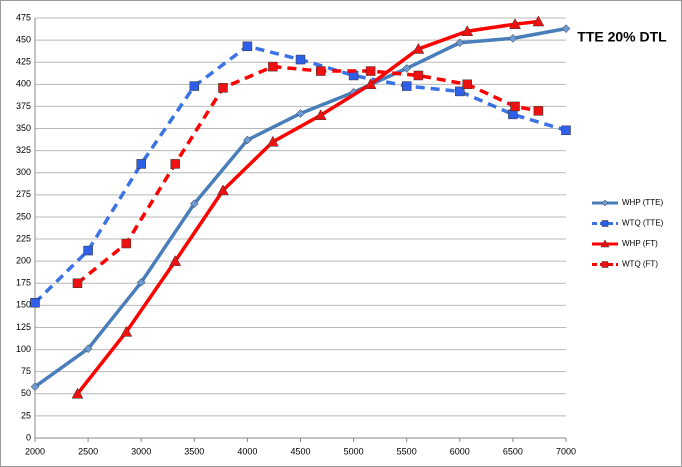 The image size is (682, 467). Describe the element at coordinates (23, 194) in the screenshot. I see `y-tick-label: 275` at that location.